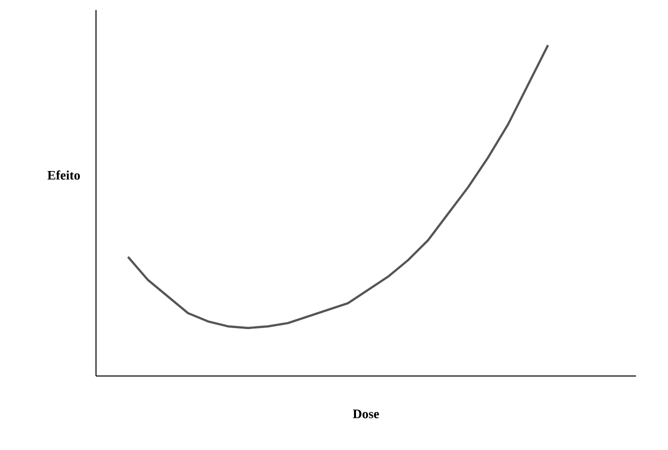 The image size is (668, 450). What do you see at coordinates (365, 414) in the screenshot?
I see `x-axis-title: Dose` at bounding box center [365, 414].